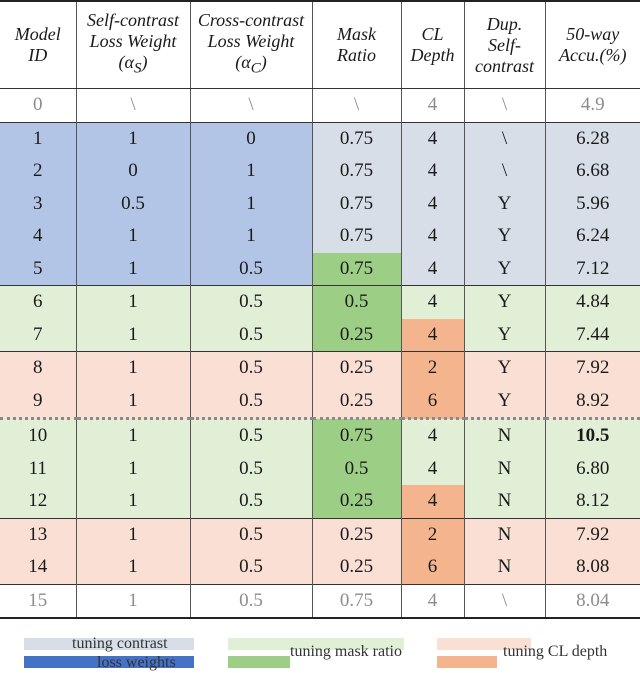 This screenshot has width=640, height=673. Describe the element at coordinates (136, 662) in the screenshot. I see `legend-label-contrast-2: loss weights` at that location.